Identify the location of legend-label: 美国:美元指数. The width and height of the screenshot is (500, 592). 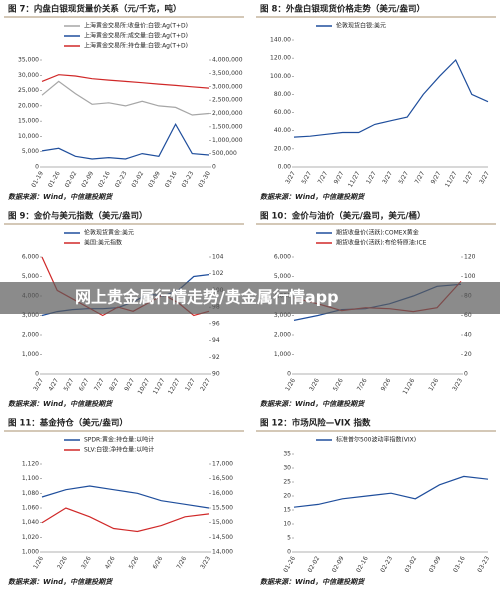
(103, 243).